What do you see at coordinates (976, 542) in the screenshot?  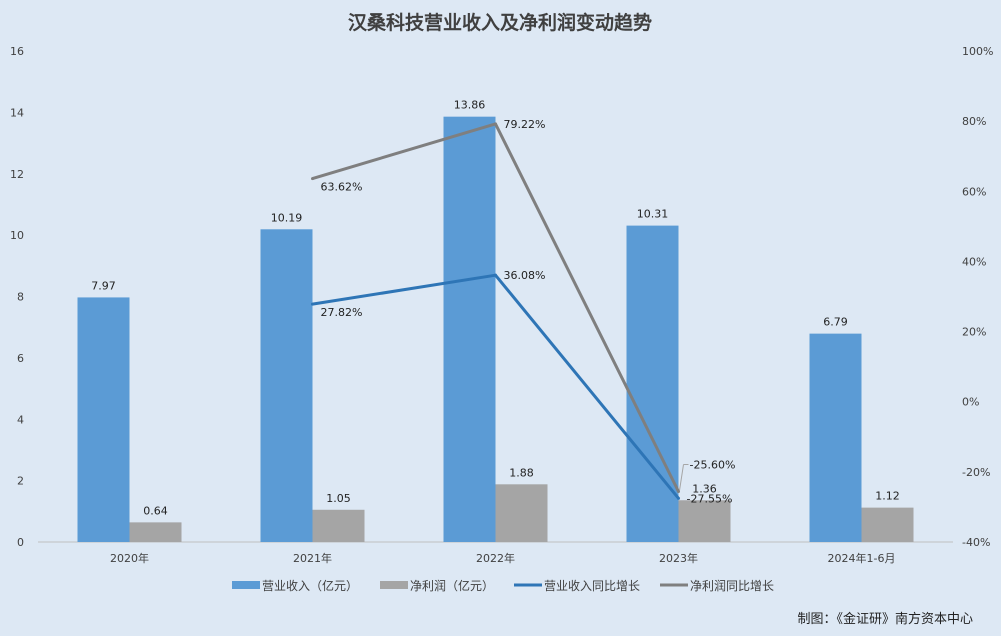 I see `y2-tick-label: -40%` at bounding box center [976, 542].